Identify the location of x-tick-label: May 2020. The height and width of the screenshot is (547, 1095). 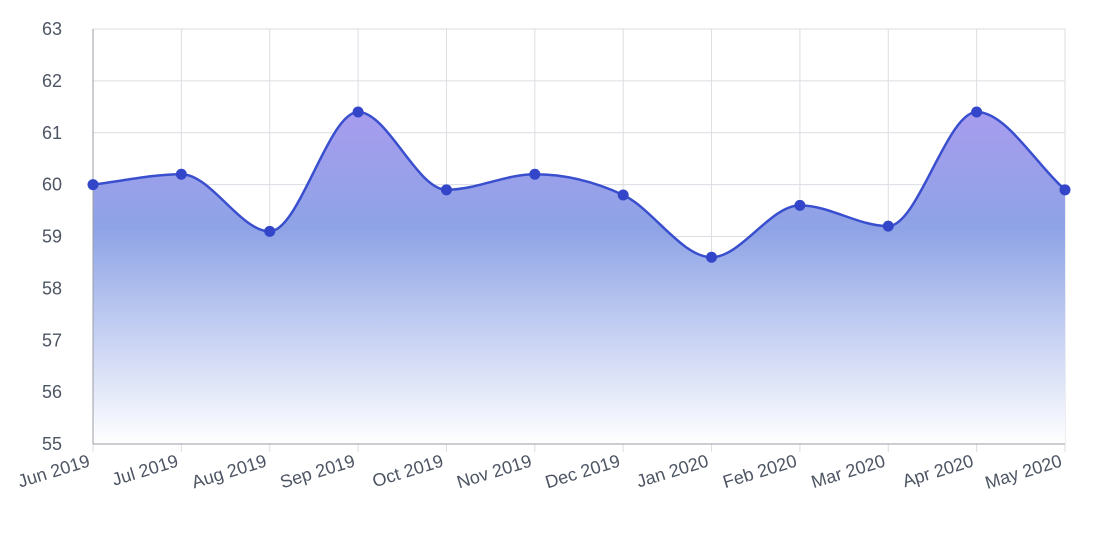
(1023, 472).